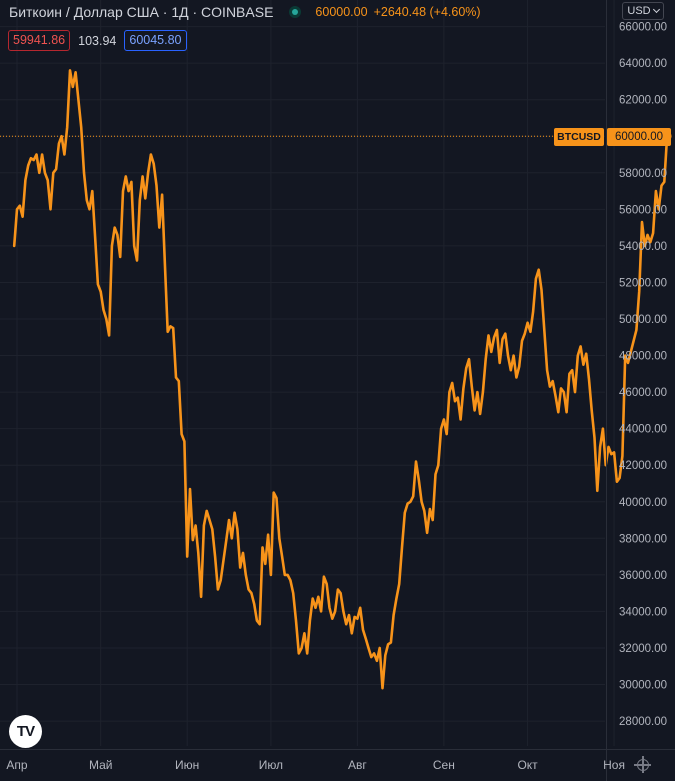 The image size is (675, 781). I want to click on y-tick-label: 50000.00, so click(643, 320).